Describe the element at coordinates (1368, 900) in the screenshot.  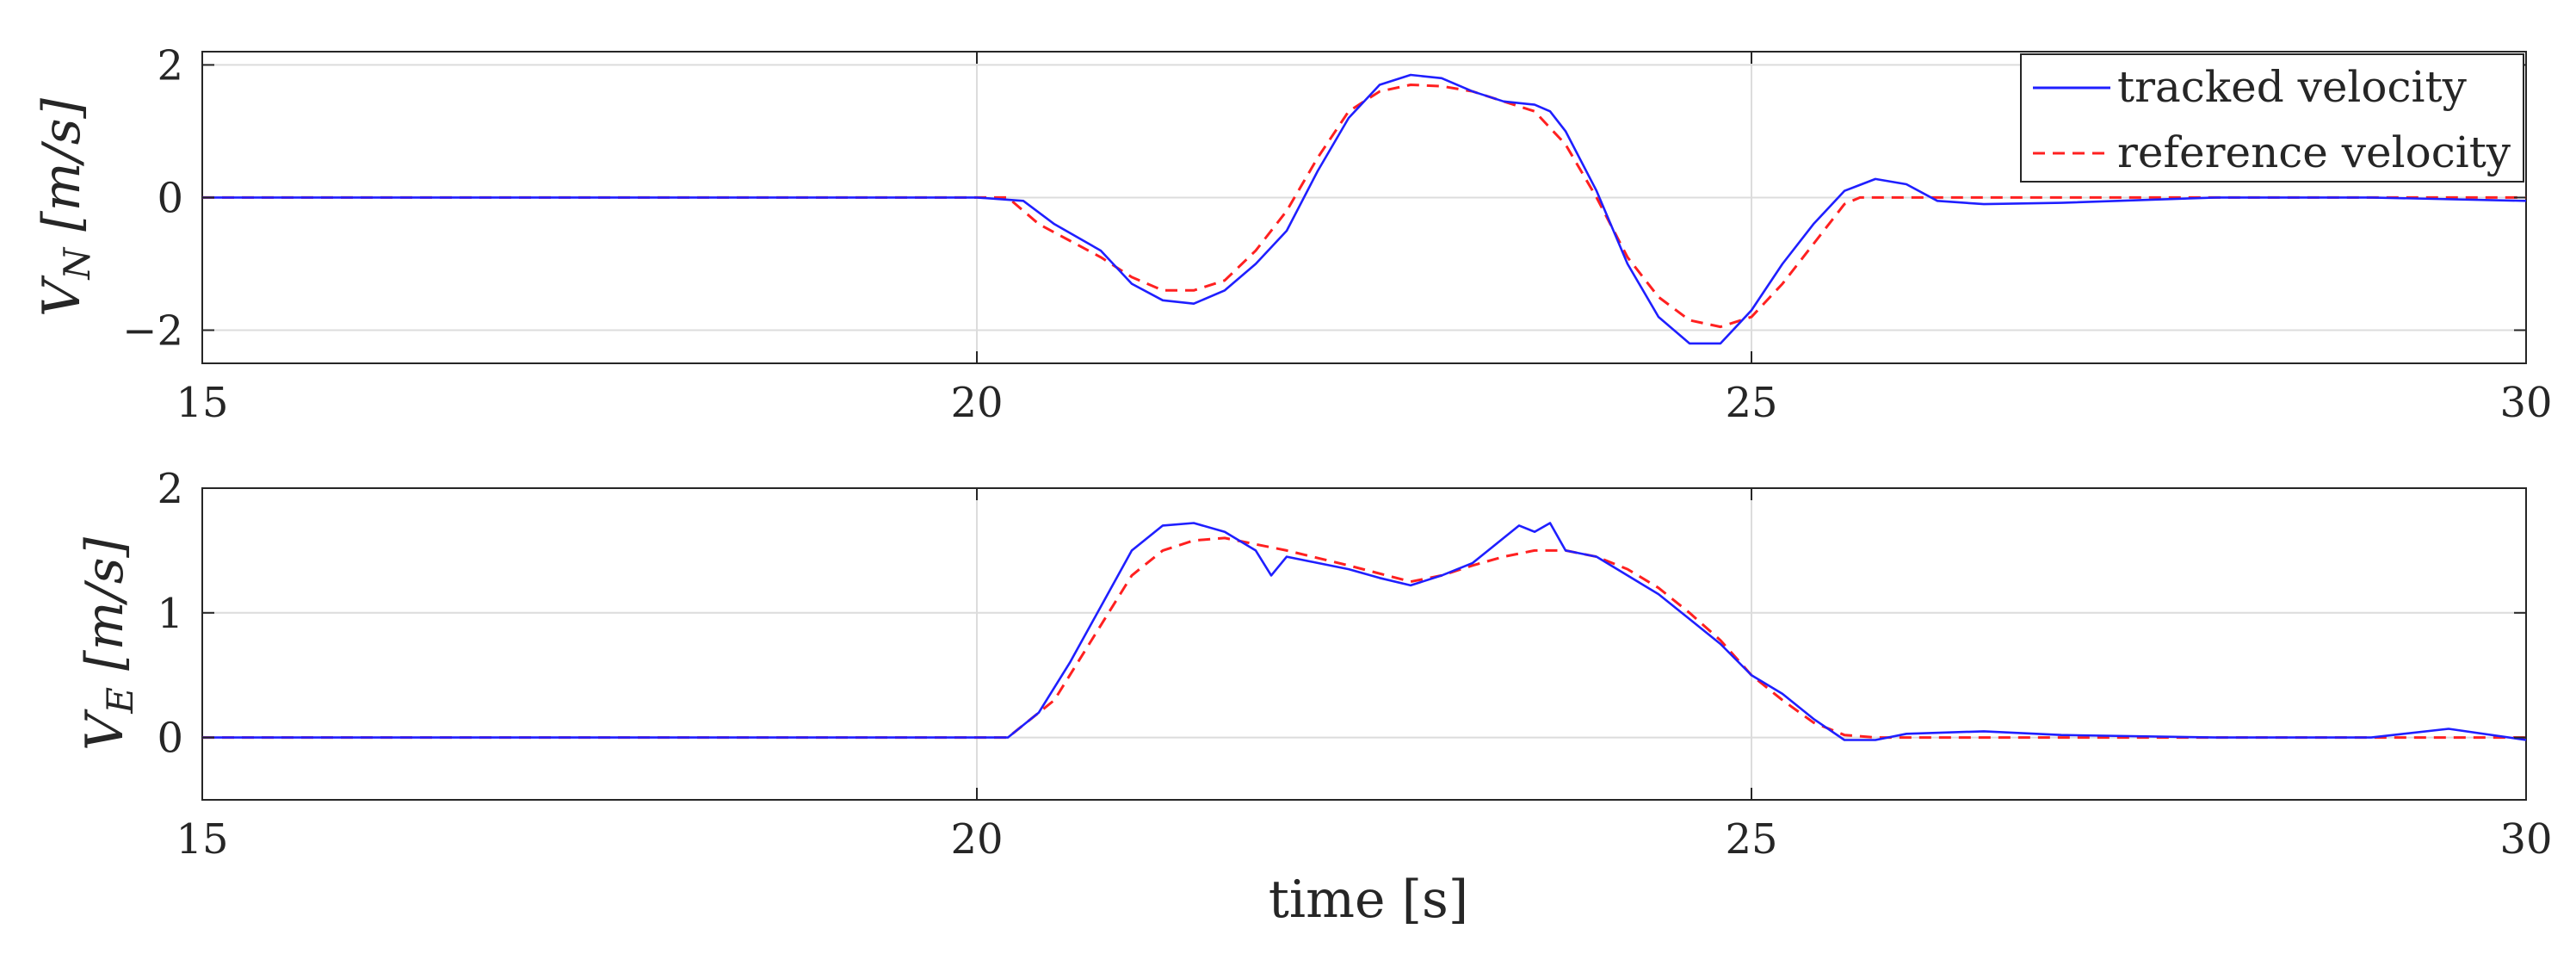
I see `x-axis-label: time [s]` at that location.